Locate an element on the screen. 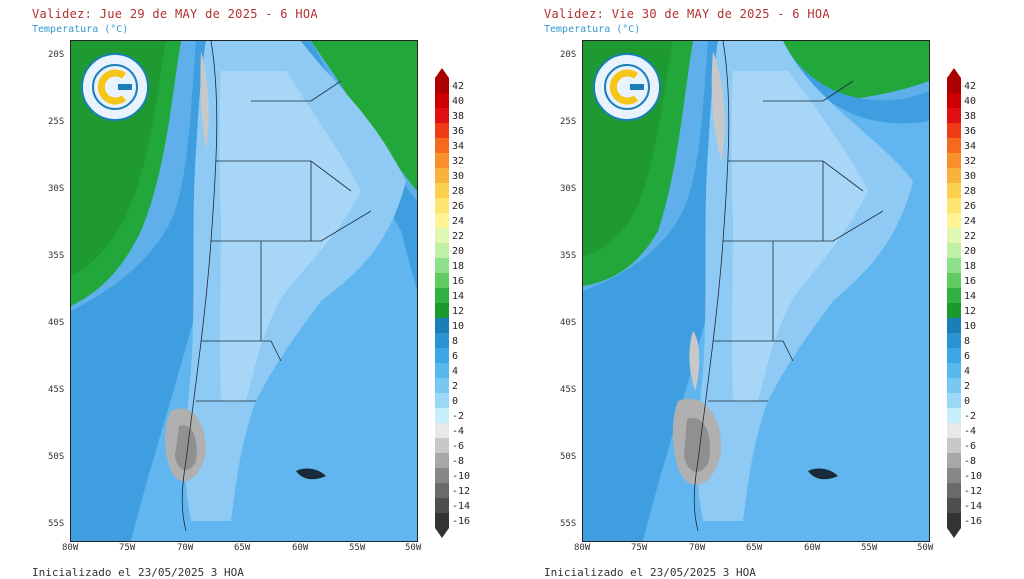 Image resolution: width=1024 pixels, height=579 pixels. colorbar-label: 22 is located at coordinates (970, 236).